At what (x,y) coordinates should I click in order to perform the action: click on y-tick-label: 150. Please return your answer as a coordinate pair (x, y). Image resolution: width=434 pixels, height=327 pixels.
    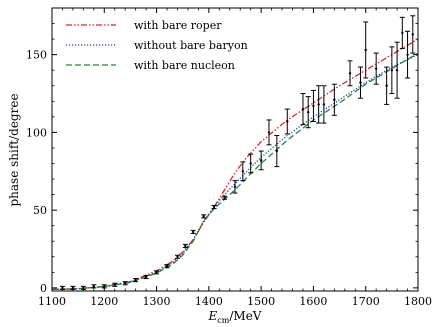
    Looking at the image, I should click on (36, 55).